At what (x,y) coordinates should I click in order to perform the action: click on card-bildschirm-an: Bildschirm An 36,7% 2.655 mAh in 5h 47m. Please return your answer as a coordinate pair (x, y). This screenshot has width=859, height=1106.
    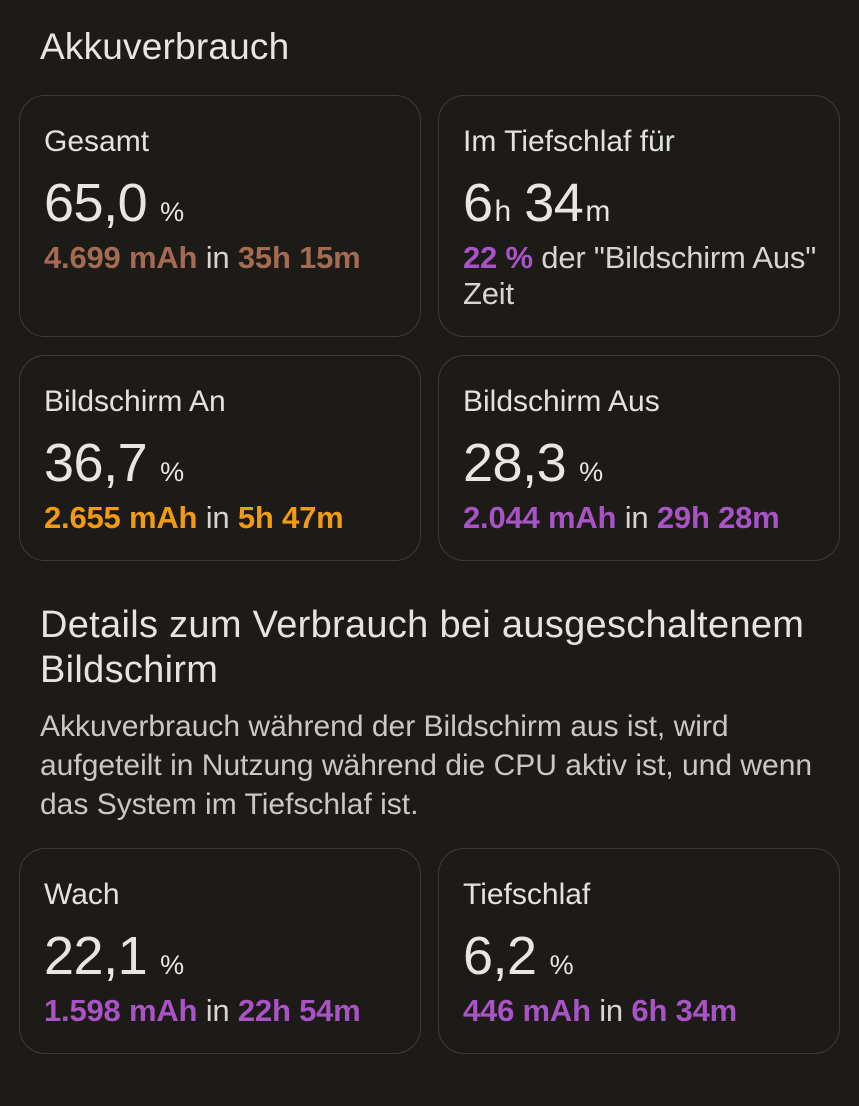
    Looking at the image, I should click on (220, 458).